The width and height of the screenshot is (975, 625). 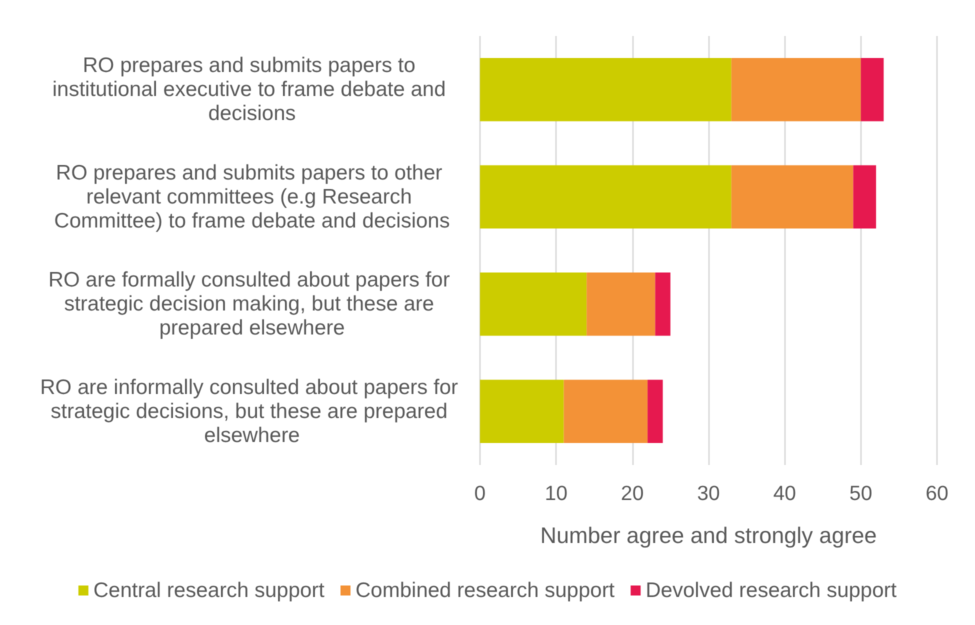 What do you see at coordinates (556, 493) in the screenshot?
I see `x-tick-label: 10` at bounding box center [556, 493].